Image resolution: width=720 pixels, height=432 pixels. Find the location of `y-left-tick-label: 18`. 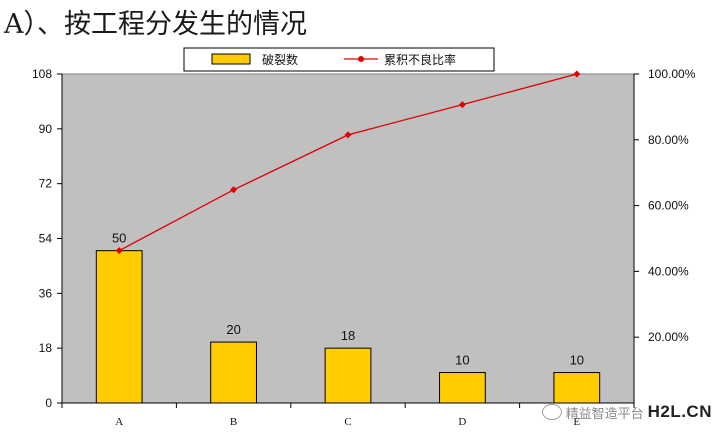

y-left-tick-label: 18 is located at coordinates (46, 348).